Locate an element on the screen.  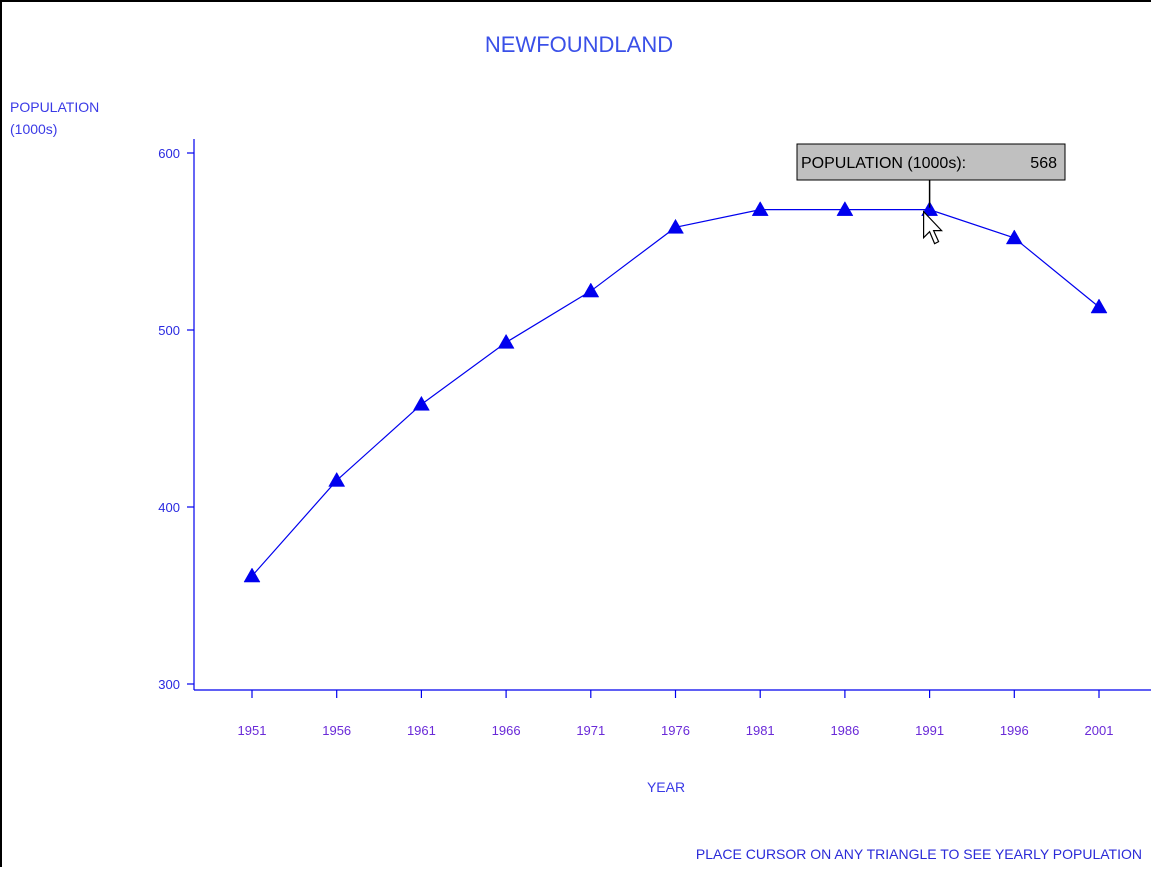
y-tick-label: 400 is located at coordinates (169, 507).